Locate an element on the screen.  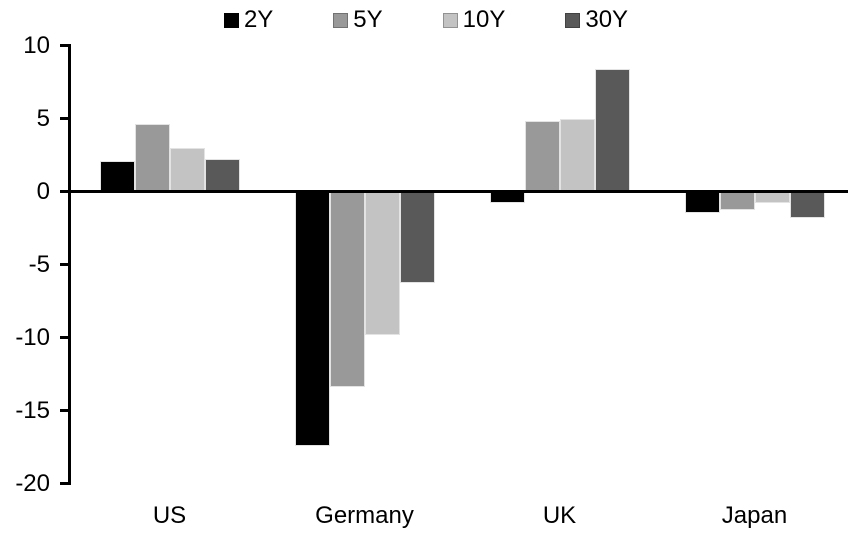
legend-label: 2Y is located at coordinates (258, 19).